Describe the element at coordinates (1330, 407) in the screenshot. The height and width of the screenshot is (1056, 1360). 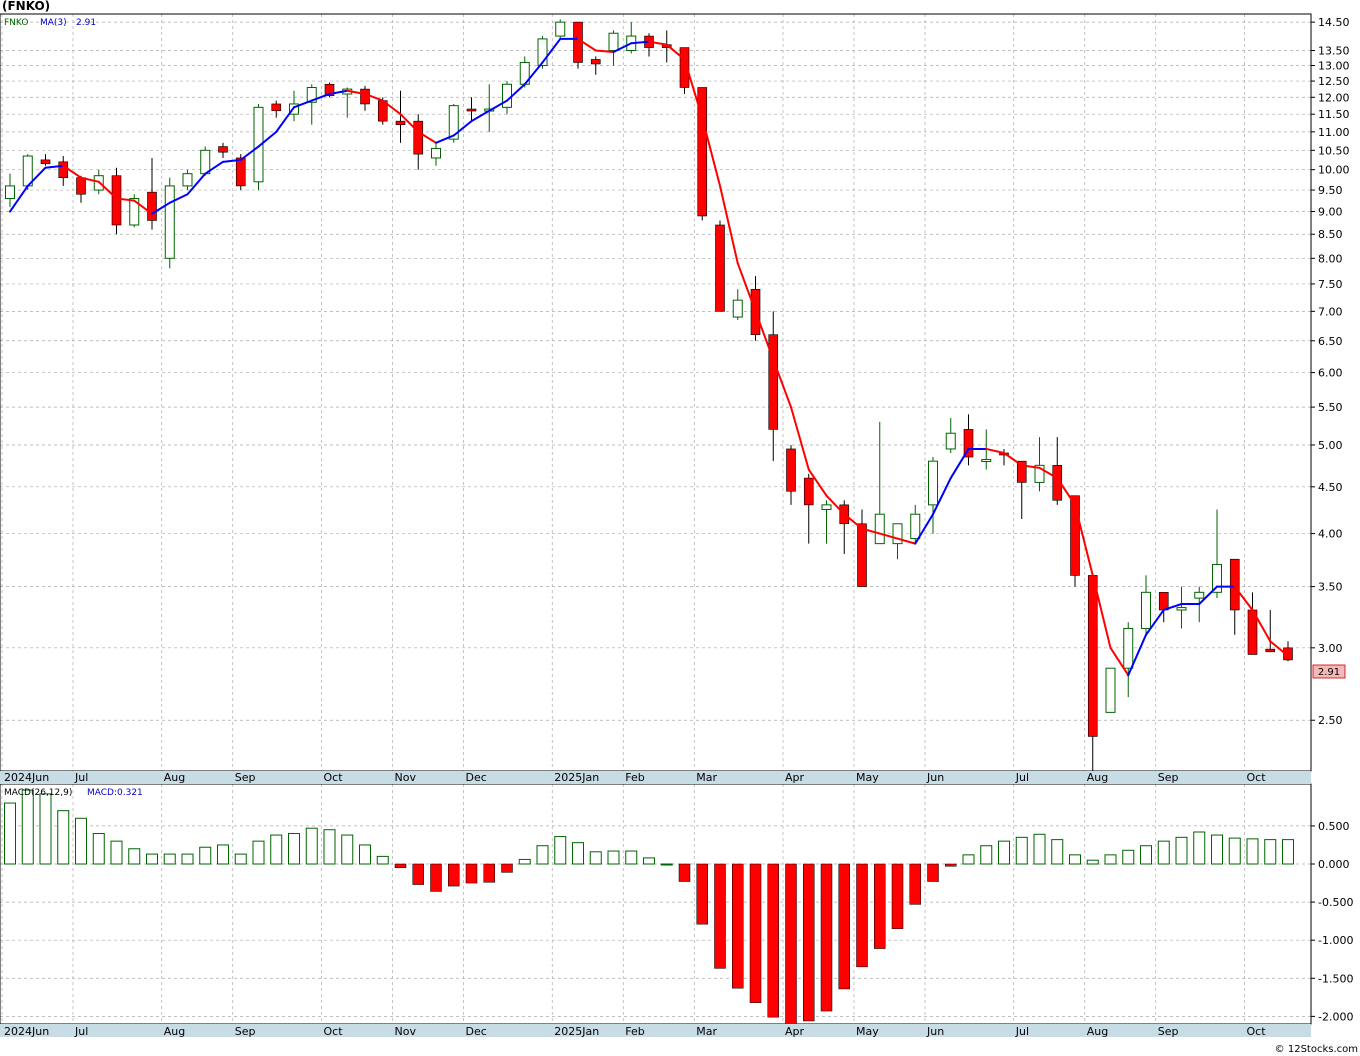
I see `price-tick-label: 5.50` at that location.